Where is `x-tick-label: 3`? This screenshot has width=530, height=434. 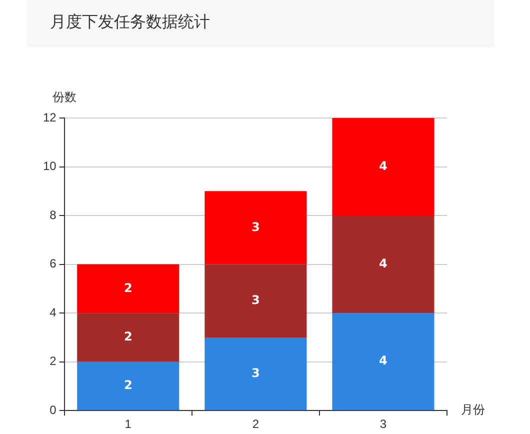
x-tick-label: 3 is located at coordinates (383, 424).